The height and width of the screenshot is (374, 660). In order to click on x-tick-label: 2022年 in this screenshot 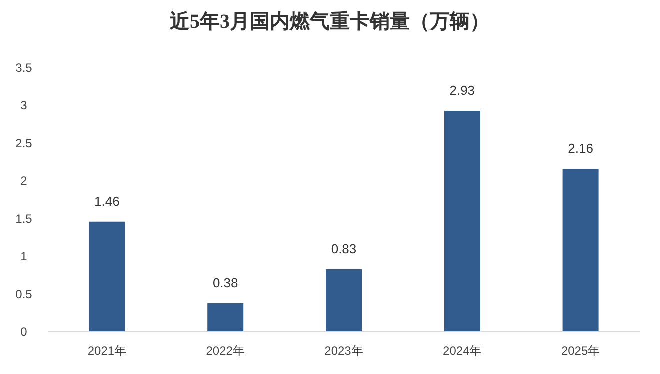, I will do `click(225, 351)`.